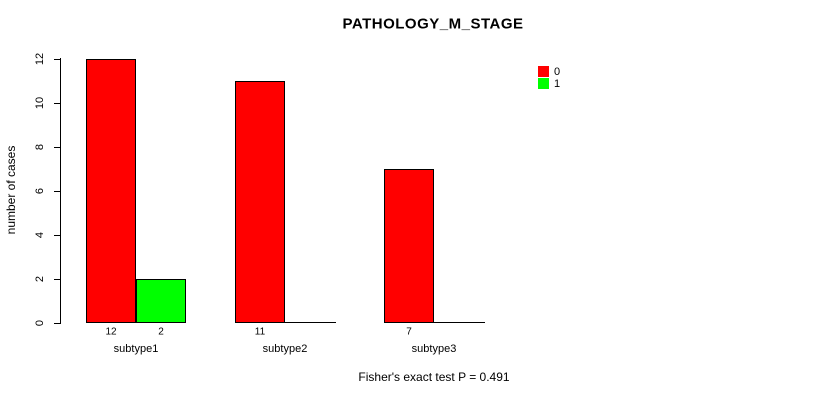 The width and height of the screenshot is (840, 400). What do you see at coordinates (459, 322) in the screenshot?
I see `bar-subtype3-series1-zero-line` at bounding box center [459, 322].